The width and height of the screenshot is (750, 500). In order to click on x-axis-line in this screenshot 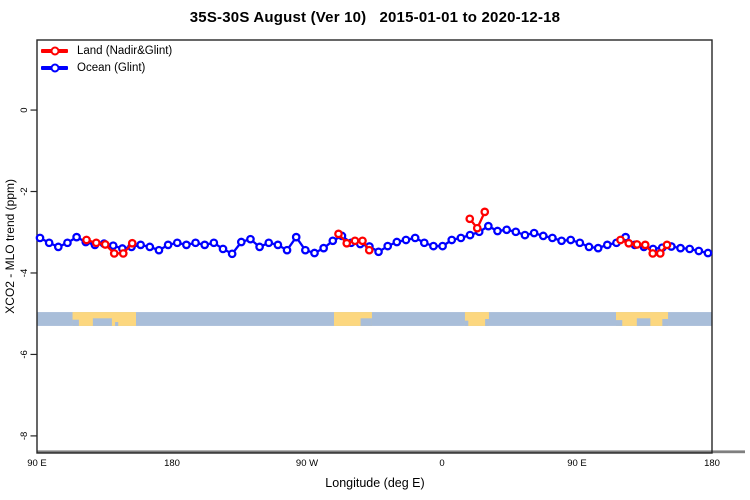, I will do `click(391, 452)`.